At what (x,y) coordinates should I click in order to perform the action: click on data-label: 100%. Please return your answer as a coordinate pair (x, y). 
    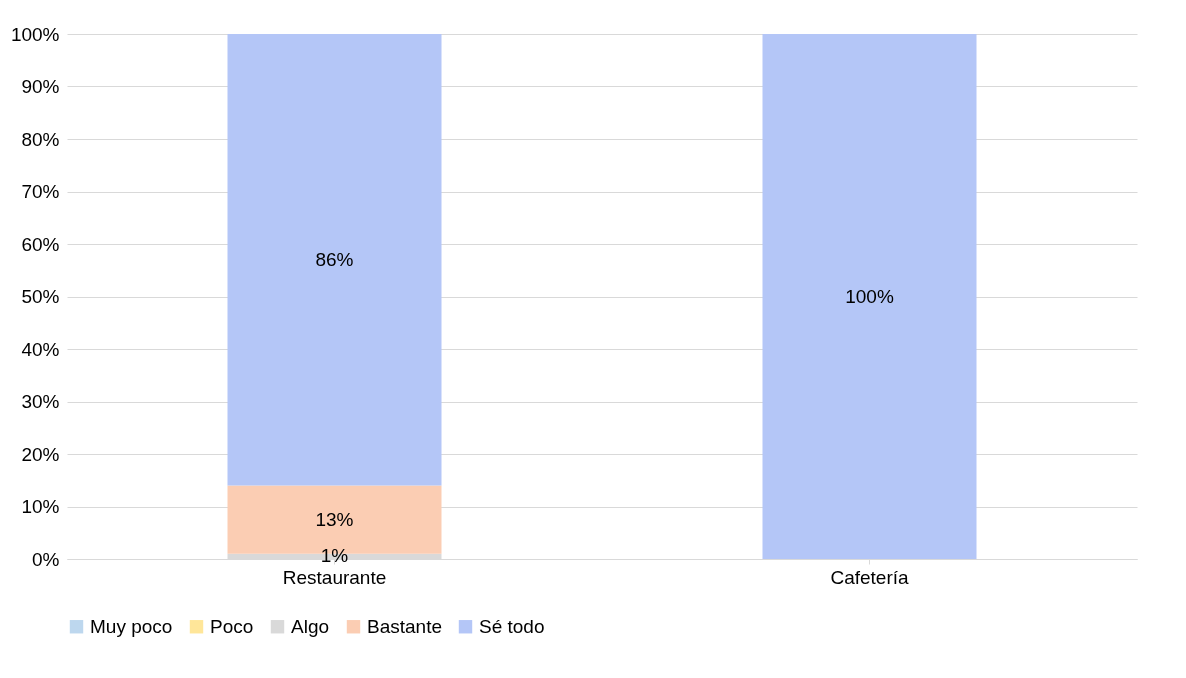
    Looking at the image, I should click on (869, 296).